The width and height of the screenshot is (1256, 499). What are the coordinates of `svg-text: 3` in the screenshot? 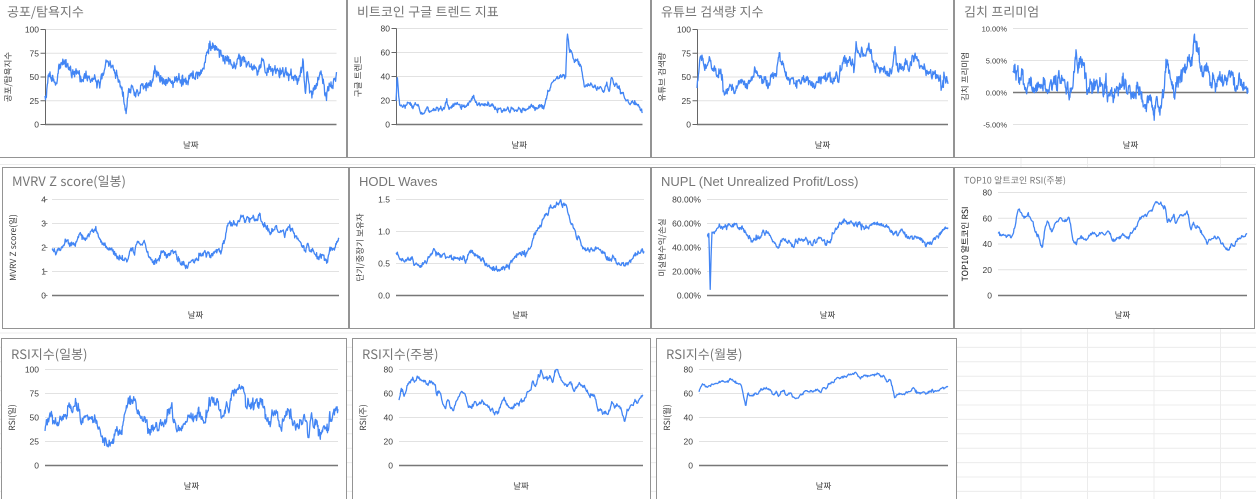 It's located at (43, 224).